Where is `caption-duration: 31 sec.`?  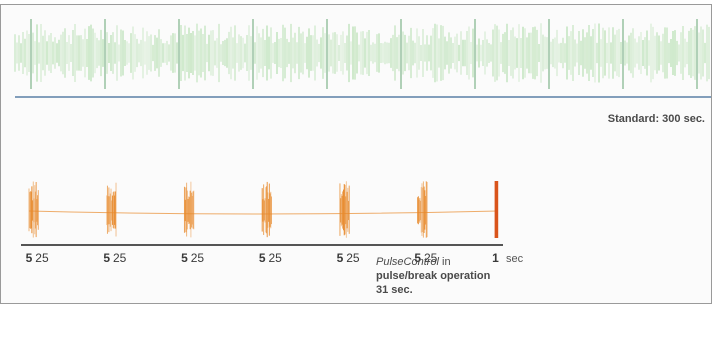 caption-duration: 31 sec. is located at coordinates (394, 290).